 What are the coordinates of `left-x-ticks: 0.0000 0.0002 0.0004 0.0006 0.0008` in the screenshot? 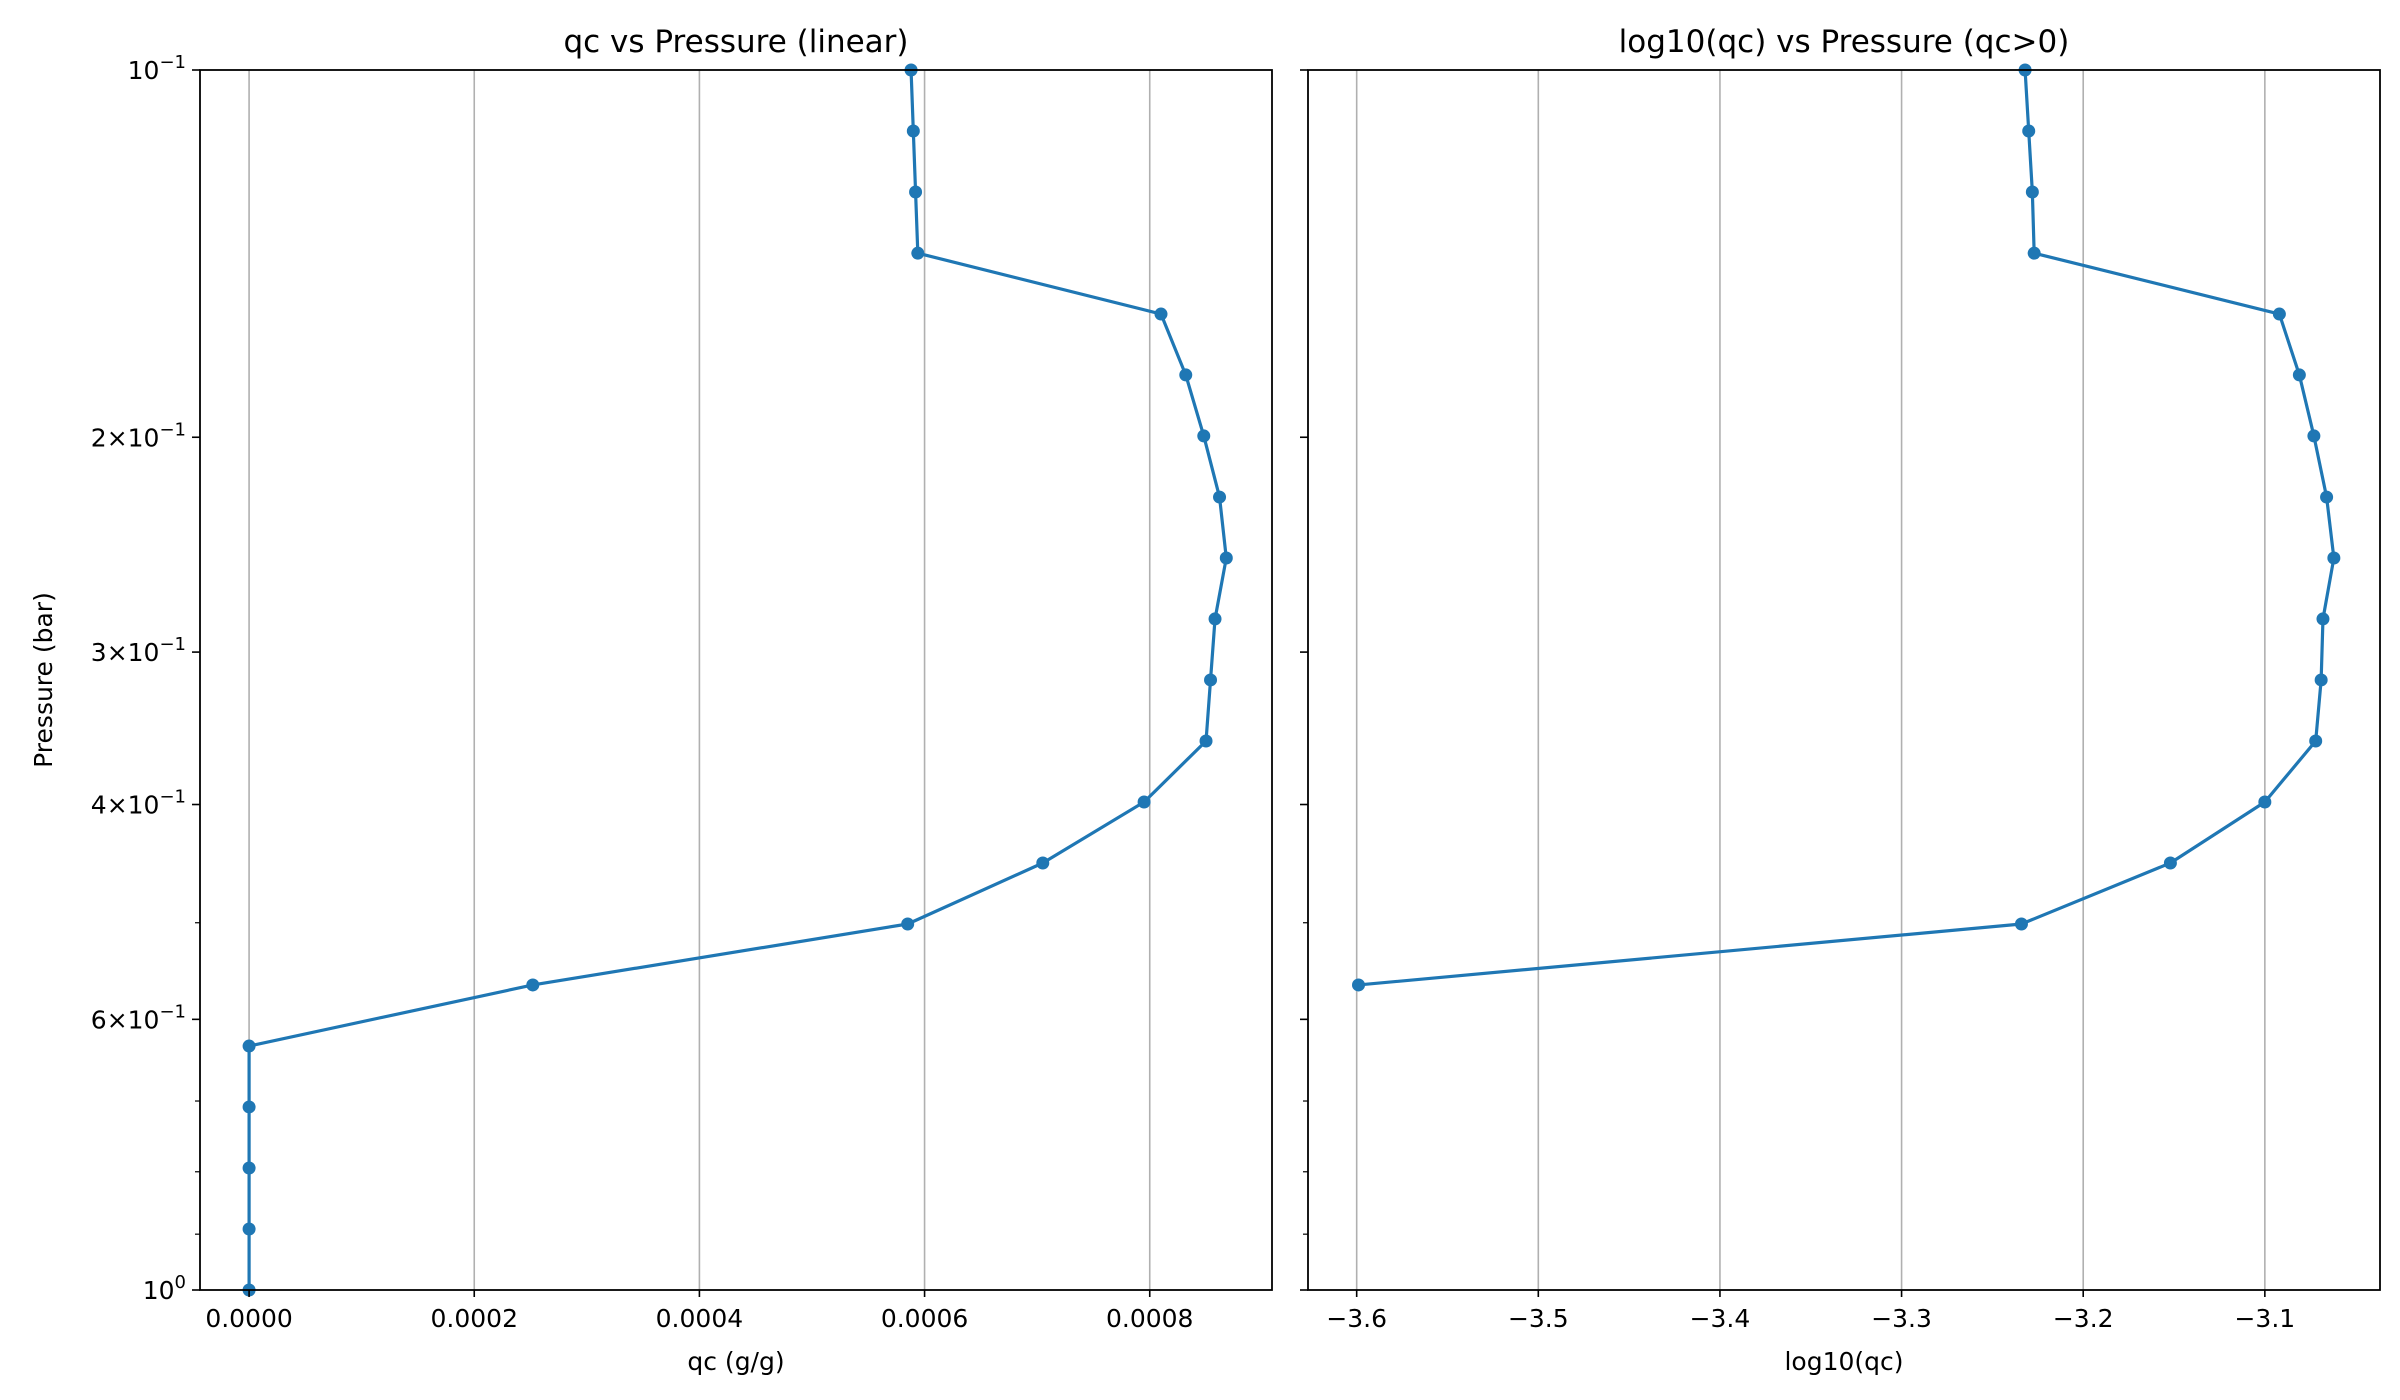 It's located at (699, 1311).